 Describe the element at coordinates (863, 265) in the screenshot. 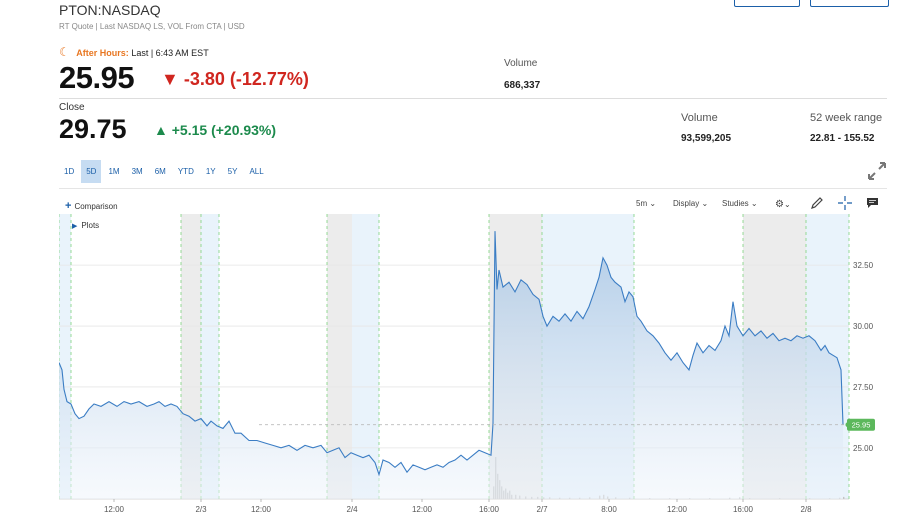

I see `y-tick-label: 32.50` at that location.